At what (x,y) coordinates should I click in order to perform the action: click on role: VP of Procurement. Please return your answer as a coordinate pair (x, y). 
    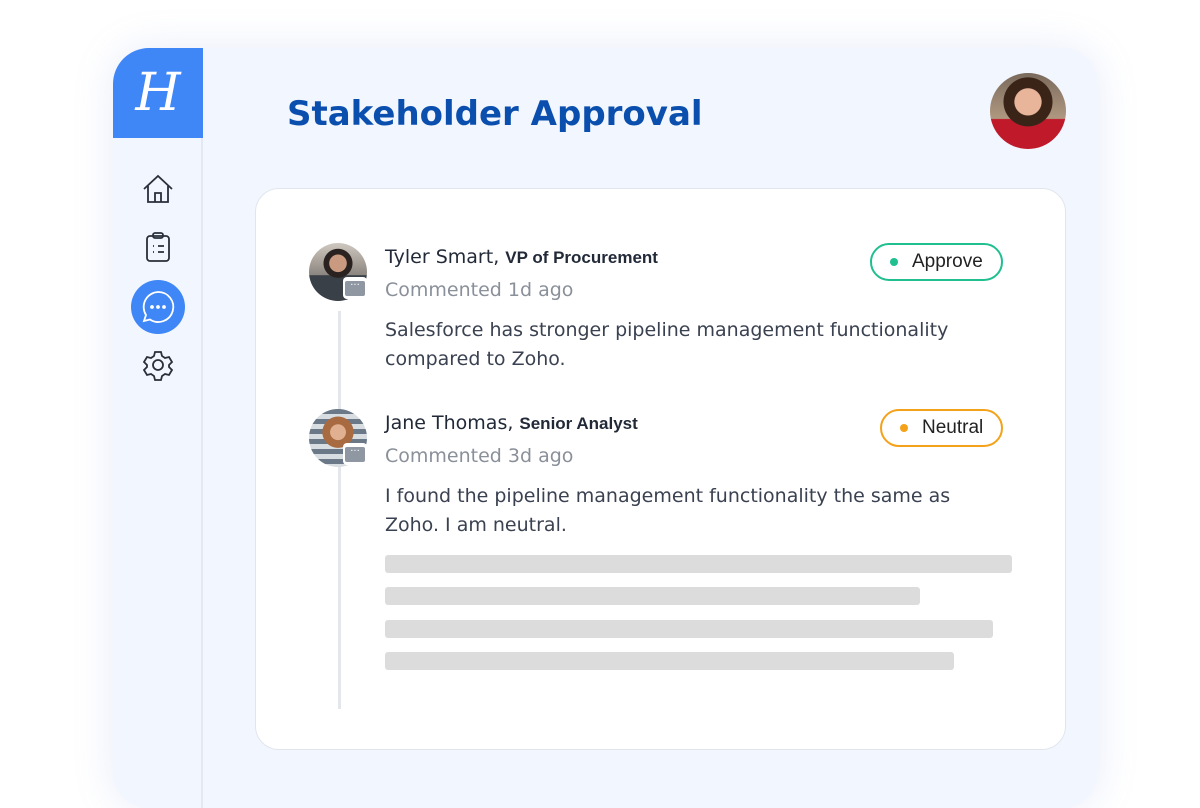
    Looking at the image, I should click on (581, 257).